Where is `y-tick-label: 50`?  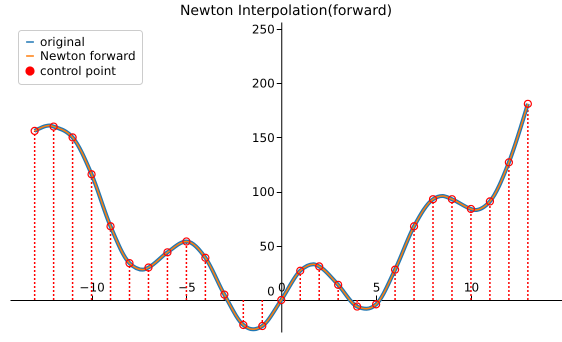
y-tick-label: 50 is located at coordinates (267, 246).